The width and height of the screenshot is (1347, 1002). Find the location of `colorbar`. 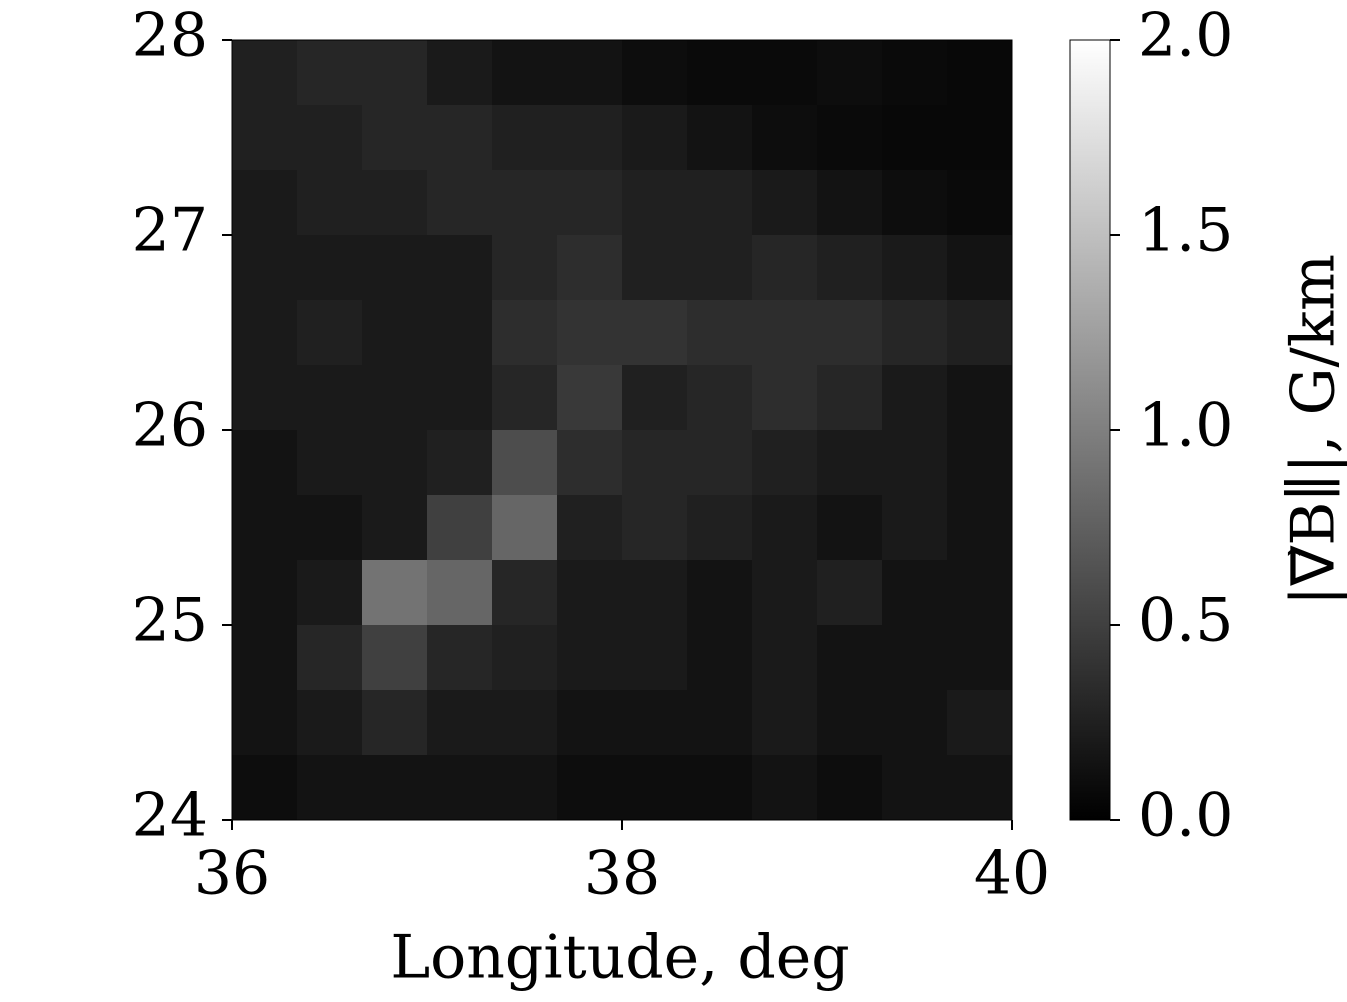

colorbar is located at coordinates (1090, 430).